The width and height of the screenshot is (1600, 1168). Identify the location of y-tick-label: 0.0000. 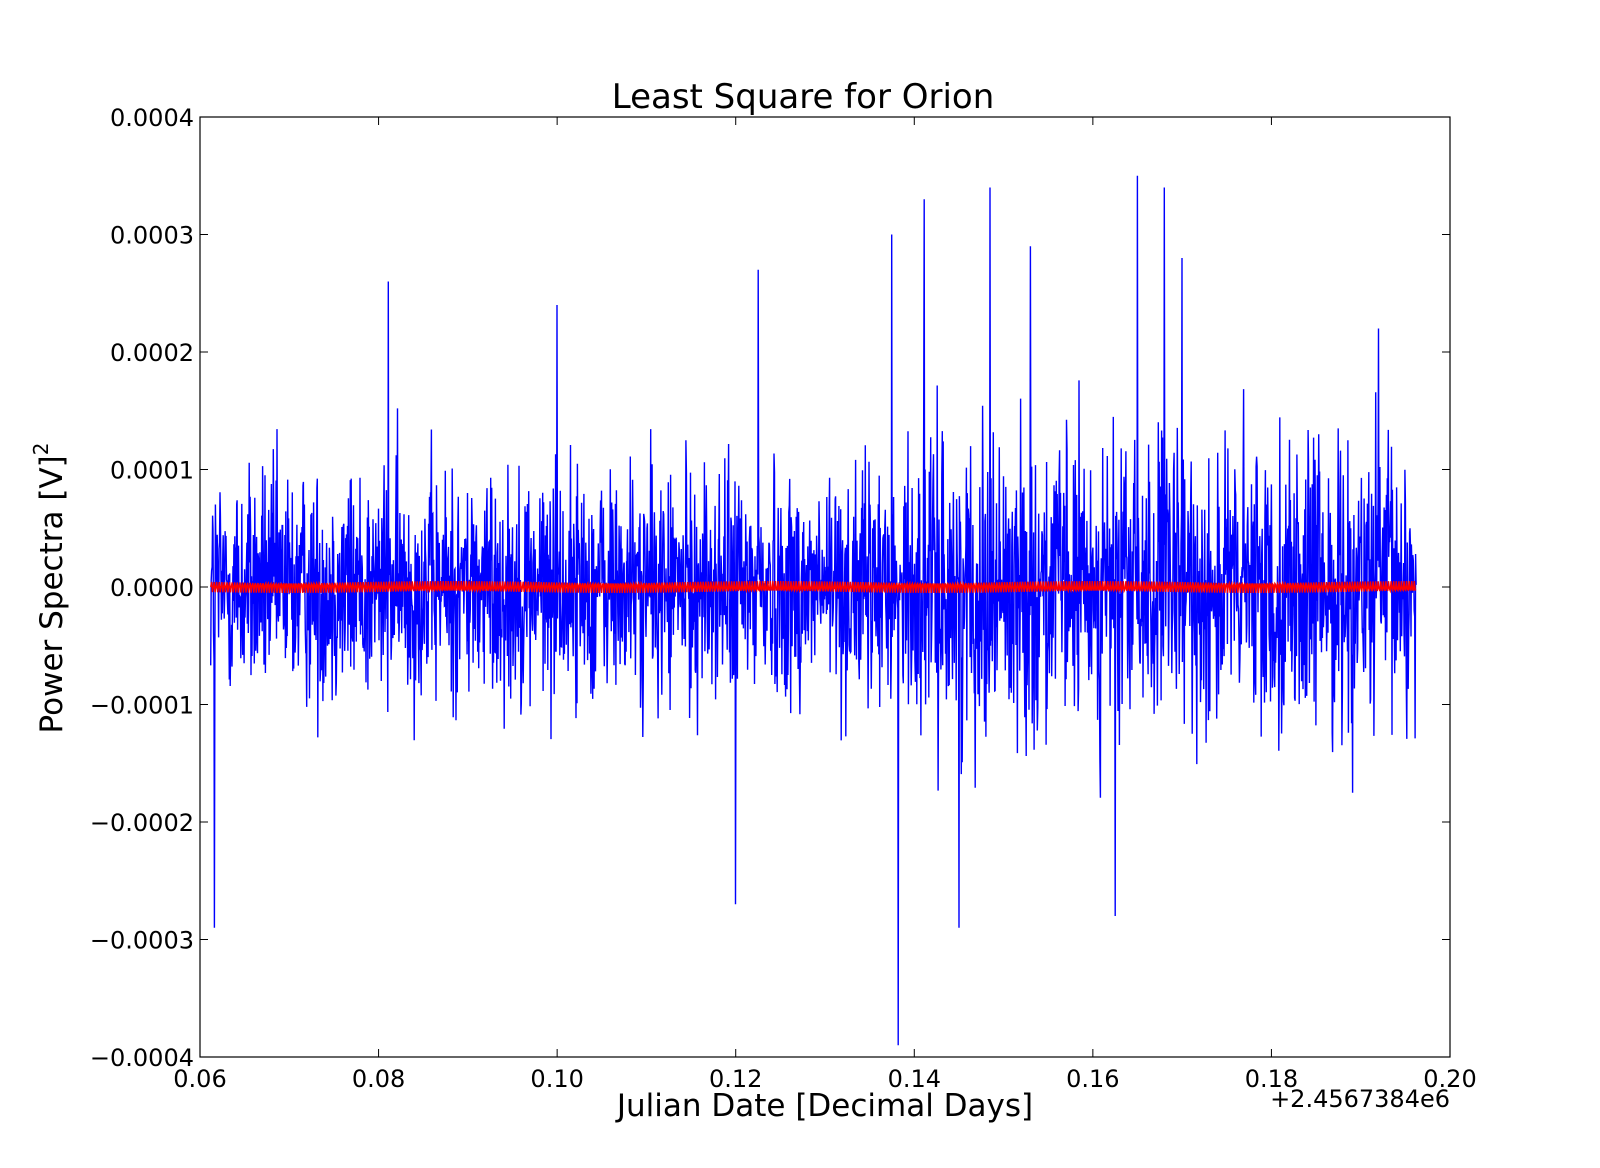
(152, 588).